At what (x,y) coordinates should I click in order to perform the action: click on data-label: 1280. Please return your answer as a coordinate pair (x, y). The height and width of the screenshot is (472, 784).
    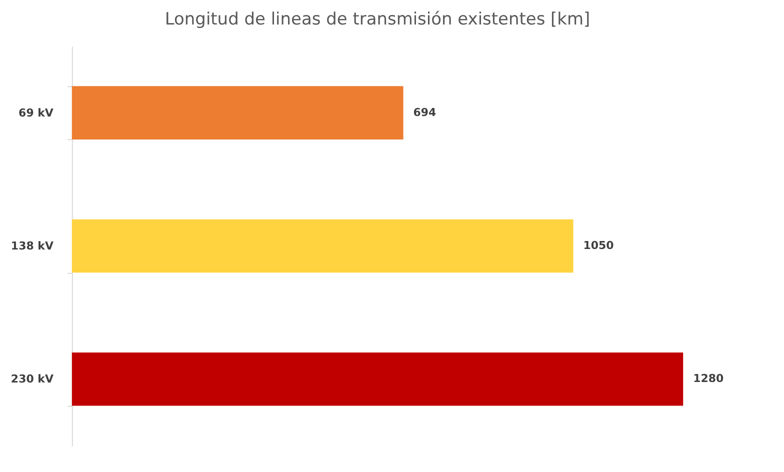
    Looking at the image, I should click on (708, 379).